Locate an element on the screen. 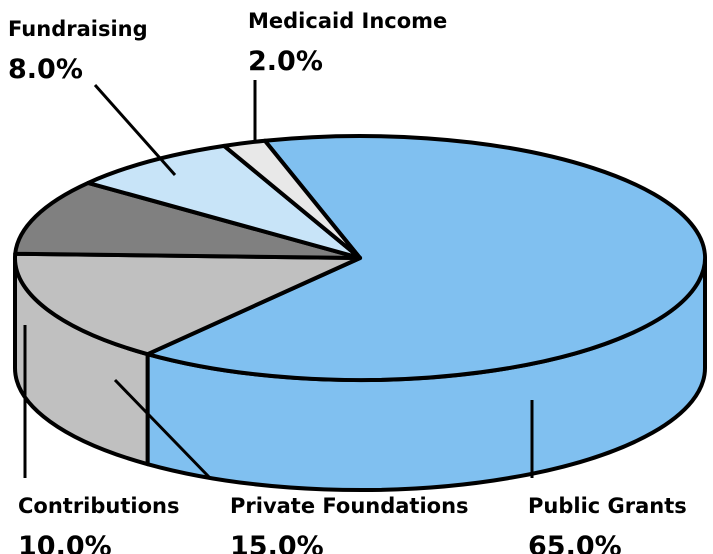  slice-name: Public Grants is located at coordinates (607, 506).